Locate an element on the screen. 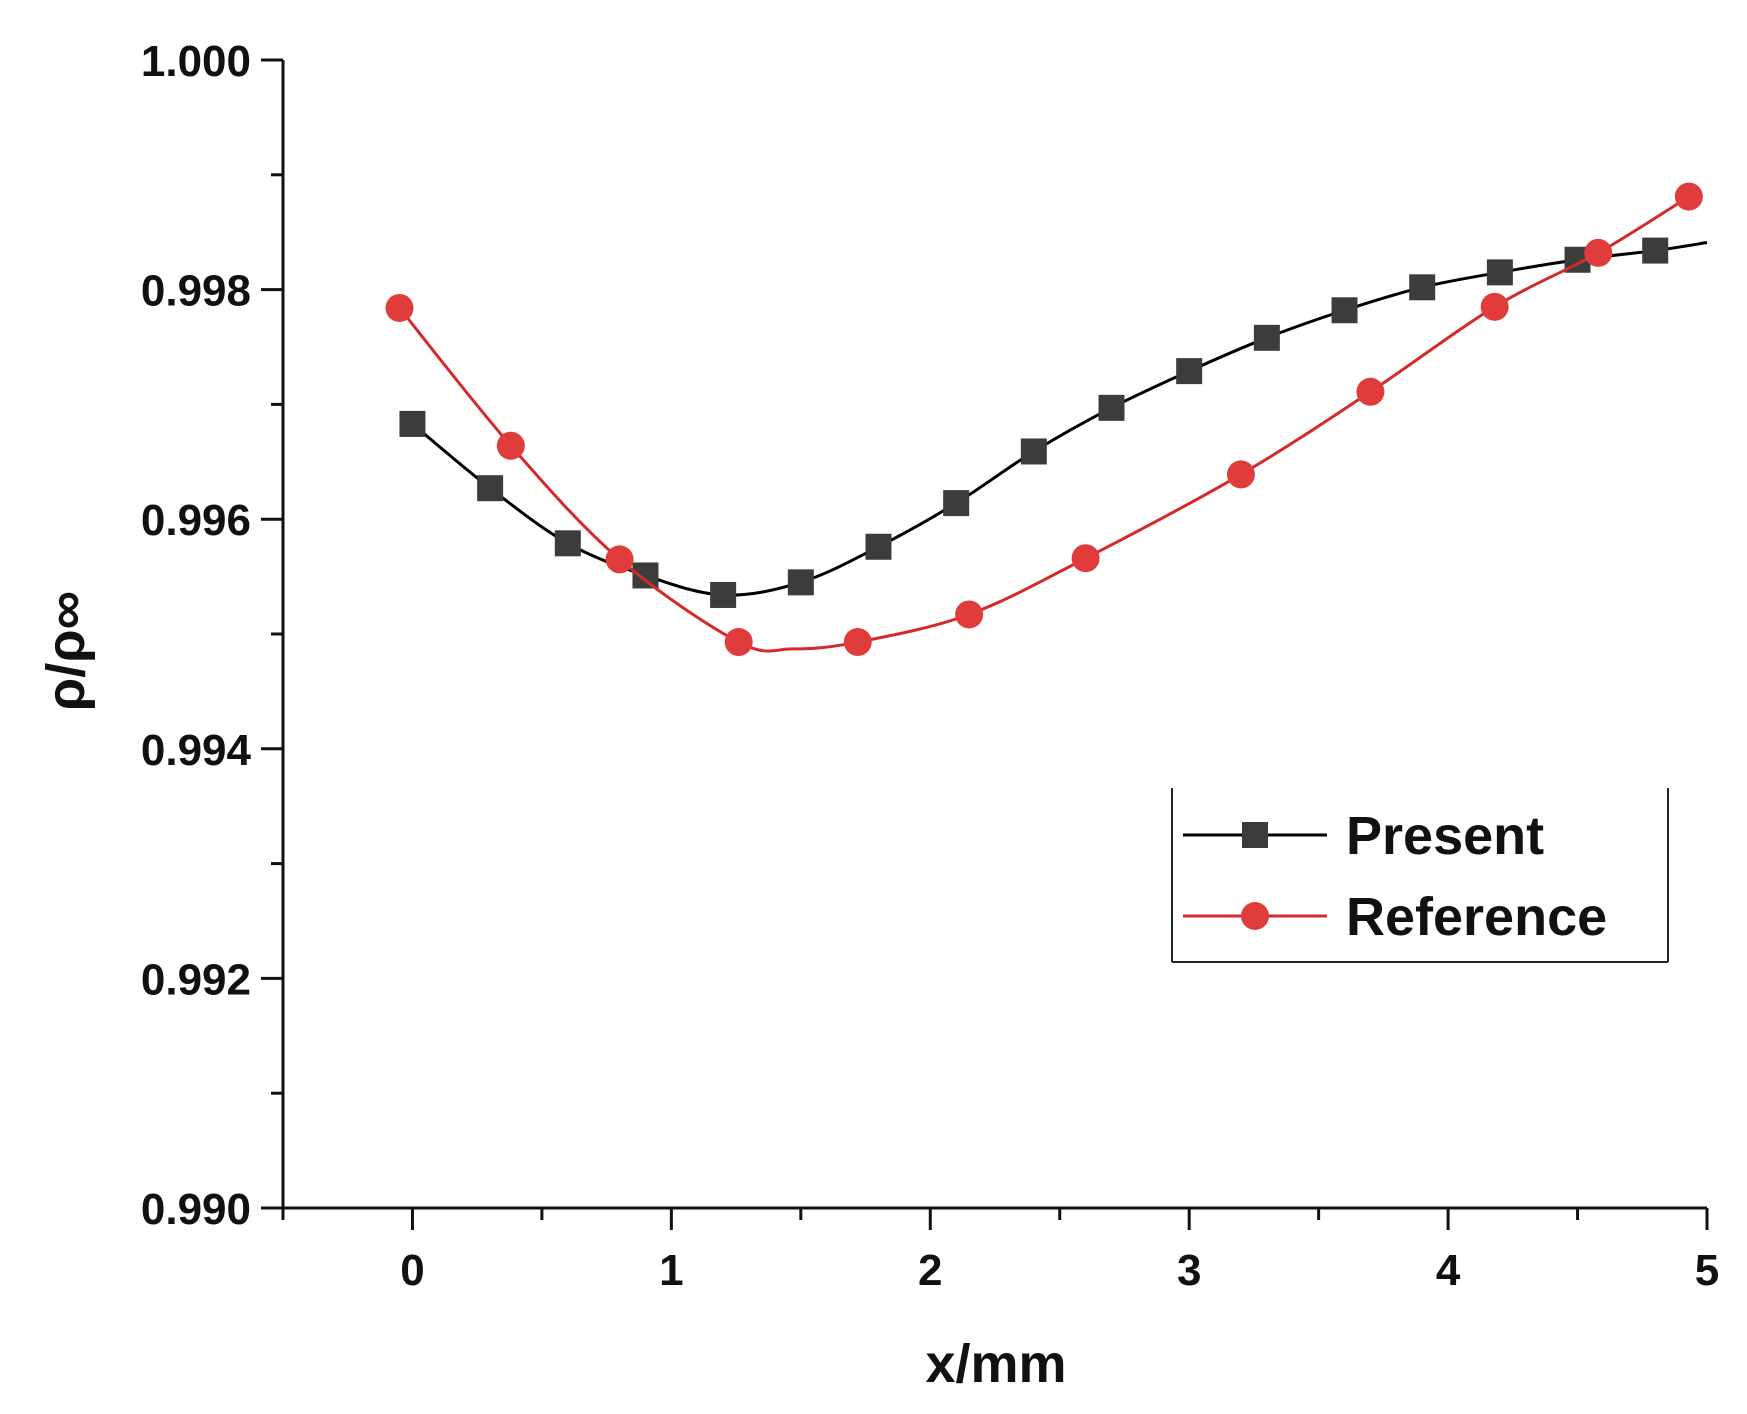  x-tick-label: 3 is located at coordinates (1189, 1270).